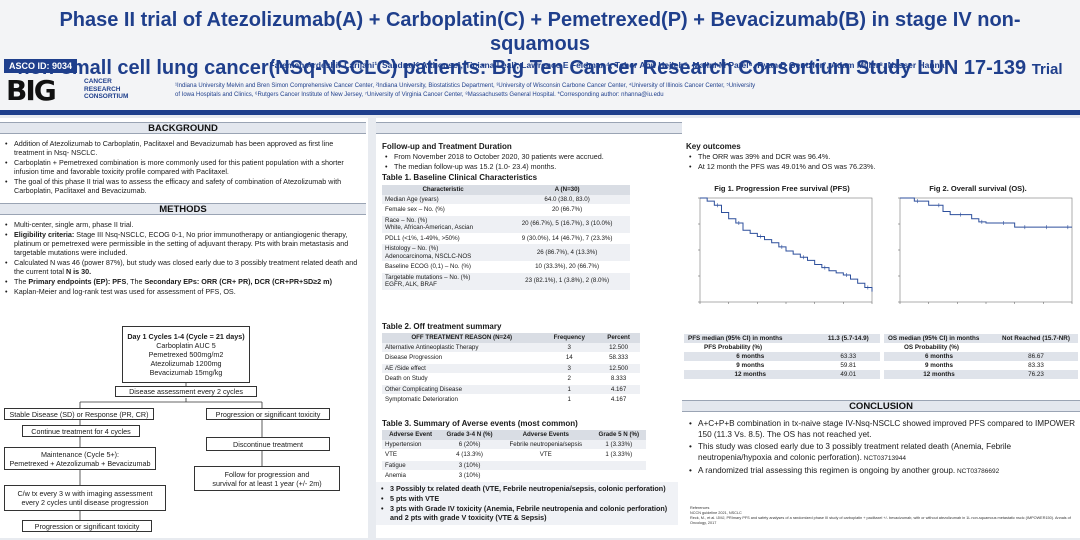 This screenshot has width=1080, height=540. What do you see at coordinates (1035, 374) in the screenshot?
I see `os-row-value: 76.23` at bounding box center [1035, 374].